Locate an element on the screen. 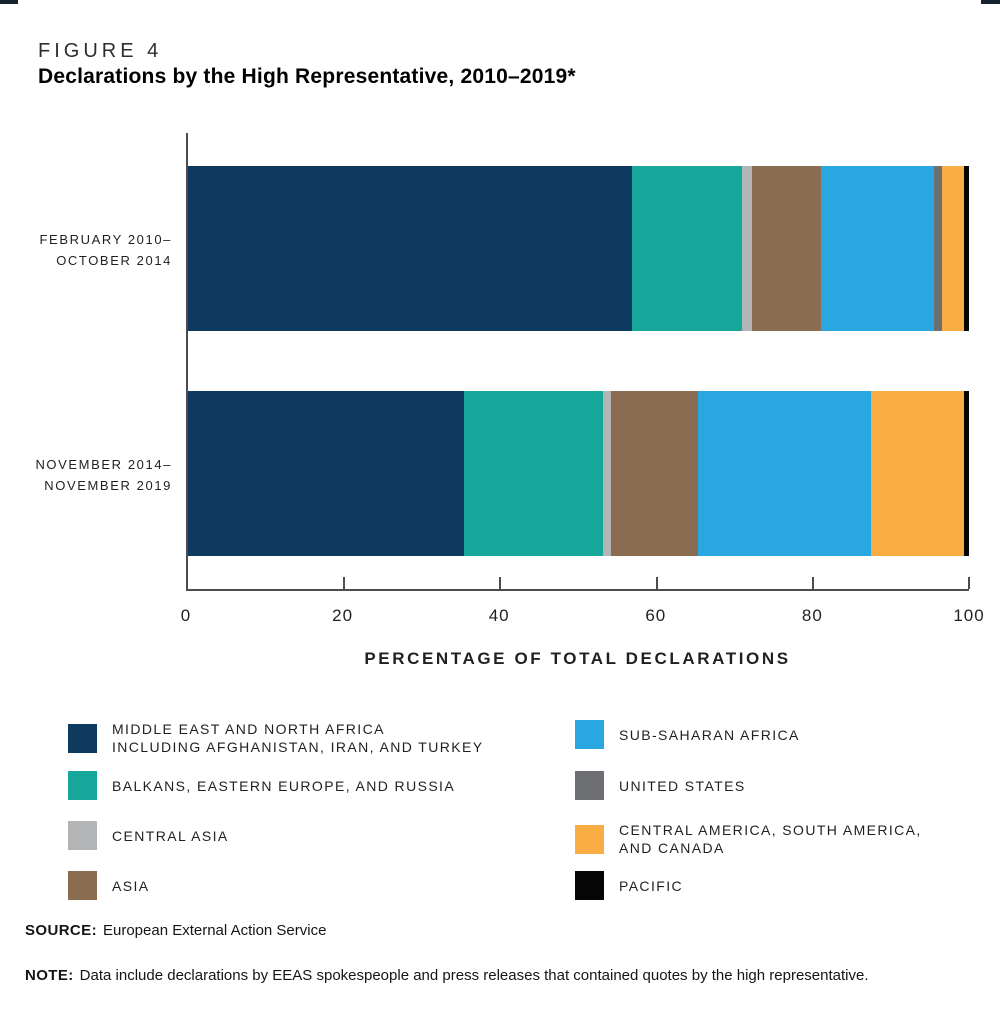 The width and height of the screenshot is (1000, 1012). stacked-bar-nov2014-nov2019 is located at coordinates (578, 473).